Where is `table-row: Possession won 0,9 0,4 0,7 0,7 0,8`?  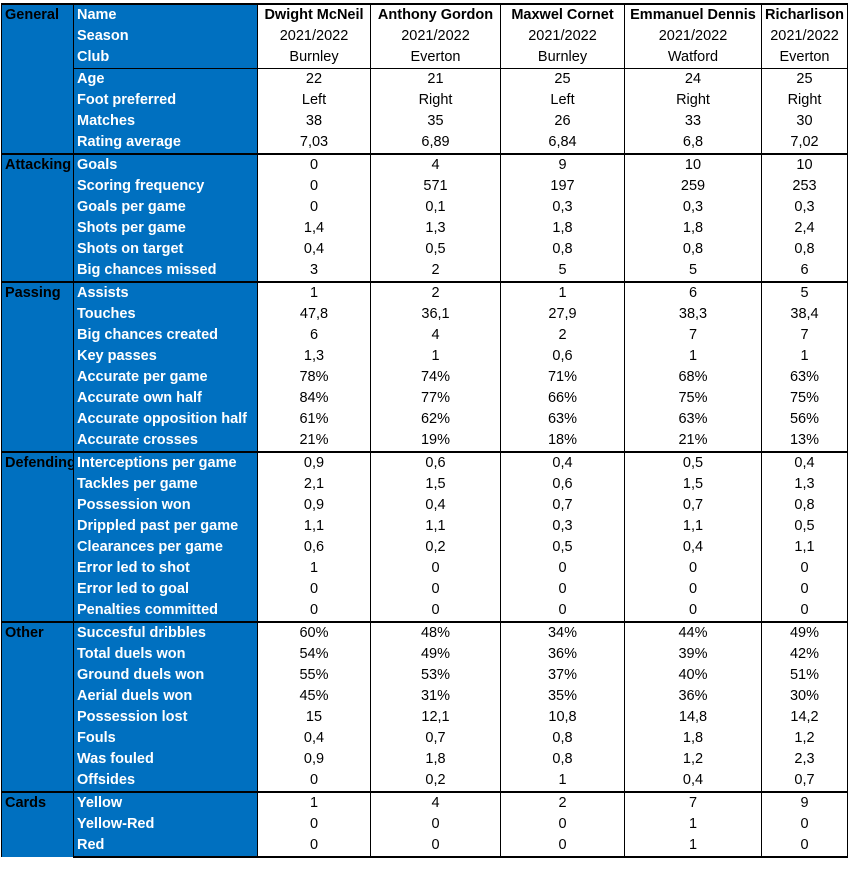 table-row: Possession won 0,9 0,4 0,7 0,7 0,8 is located at coordinates (425, 505).